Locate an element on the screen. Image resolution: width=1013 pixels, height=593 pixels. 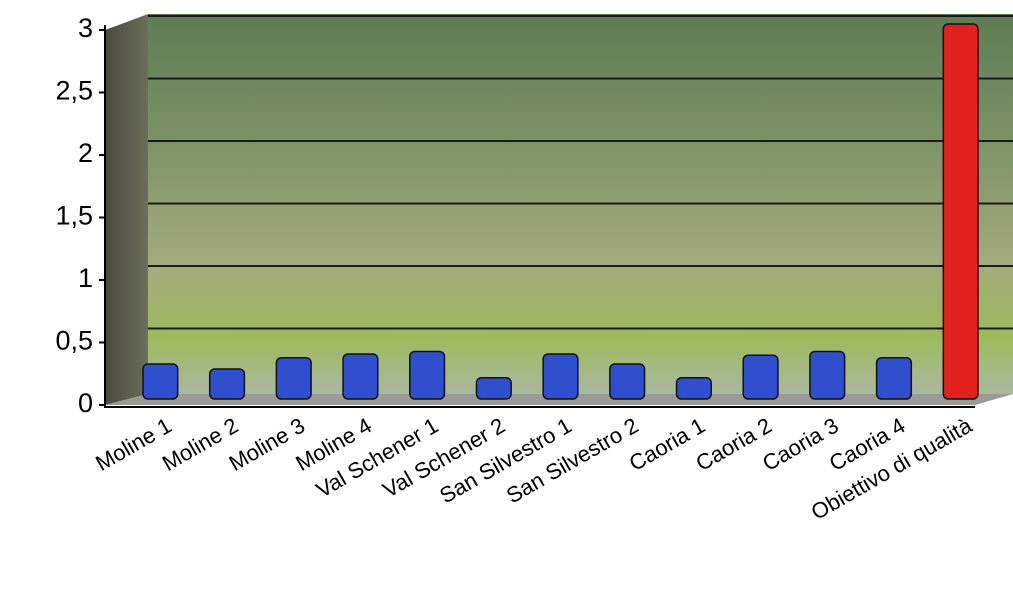
x-tick-label: Caoria 2 is located at coordinates (733, 444).